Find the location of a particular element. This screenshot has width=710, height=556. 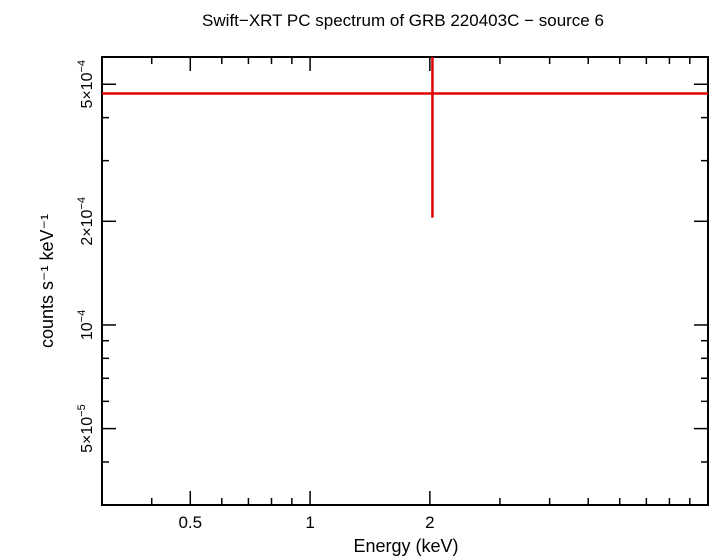

x-tick-label: 2 is located at coordinates (429, 522).